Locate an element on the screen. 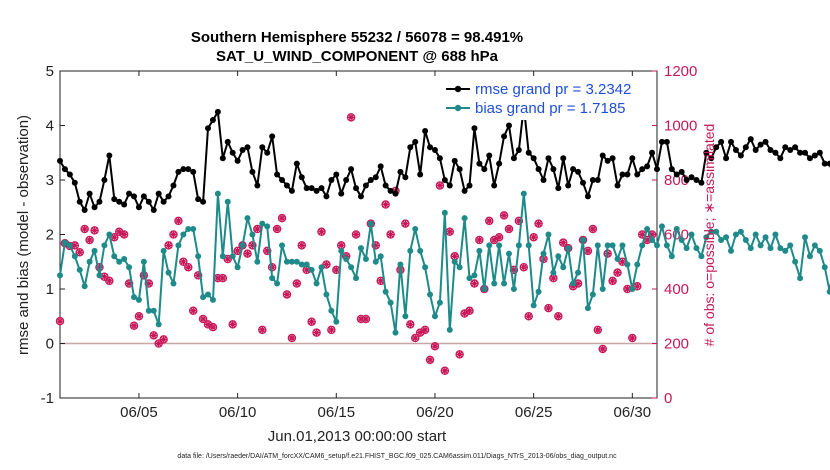 This screenshot has width=830, height=470. y-right-tick-label: 200 is located at coordinates (676, 344).